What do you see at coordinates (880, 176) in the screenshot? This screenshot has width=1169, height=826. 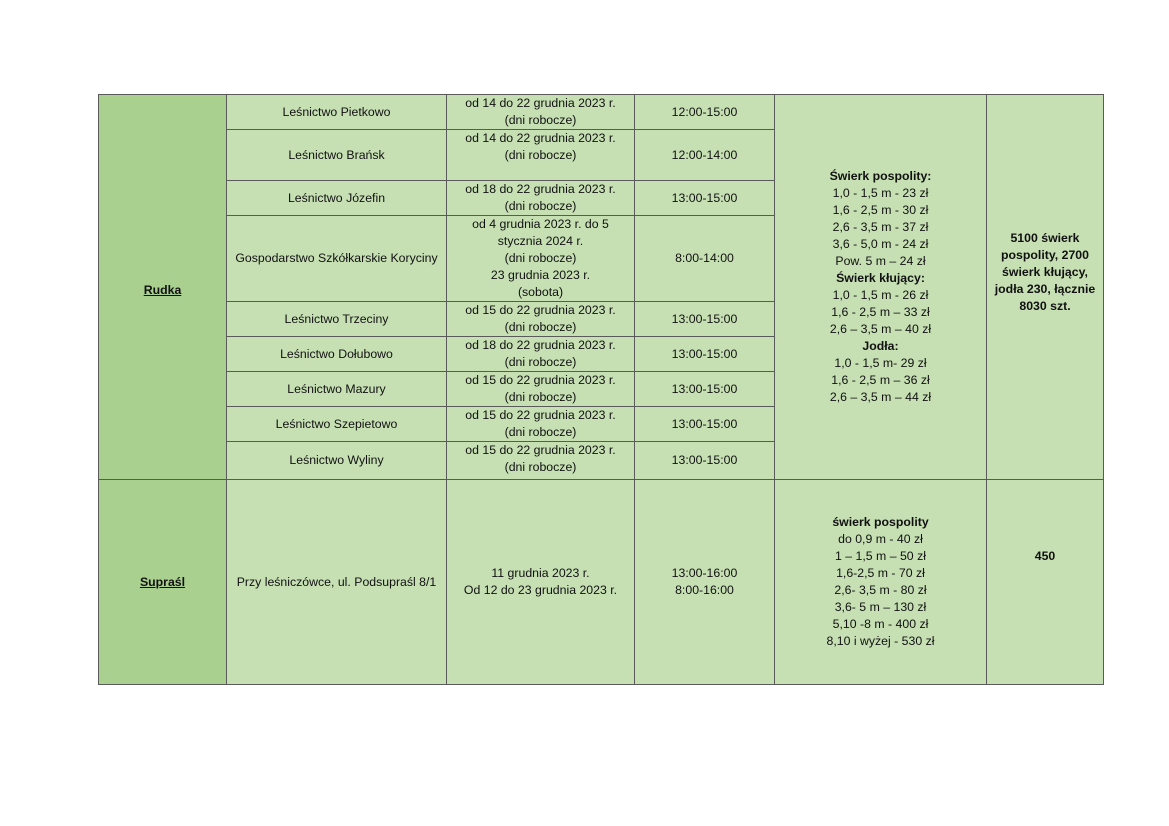 I see `species-heading: Świerk pospolity:` at bounding box center [880, 176].